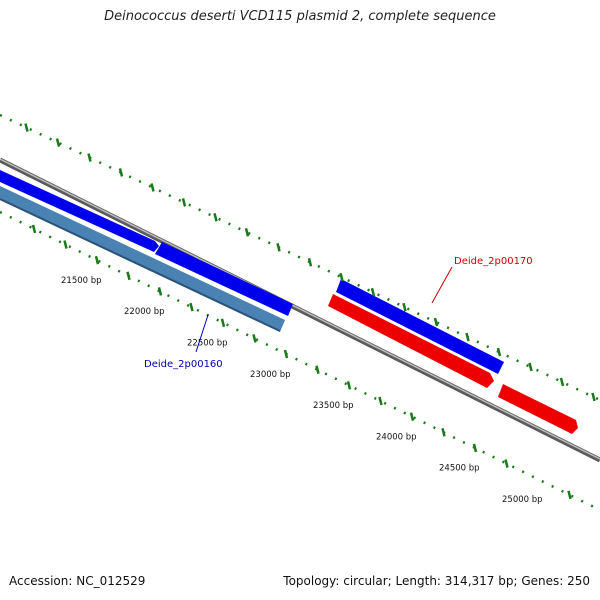  Describe the element at coordinates (207, 343) in the screenshot. I see `tick-label: 22500 bp` at that location.